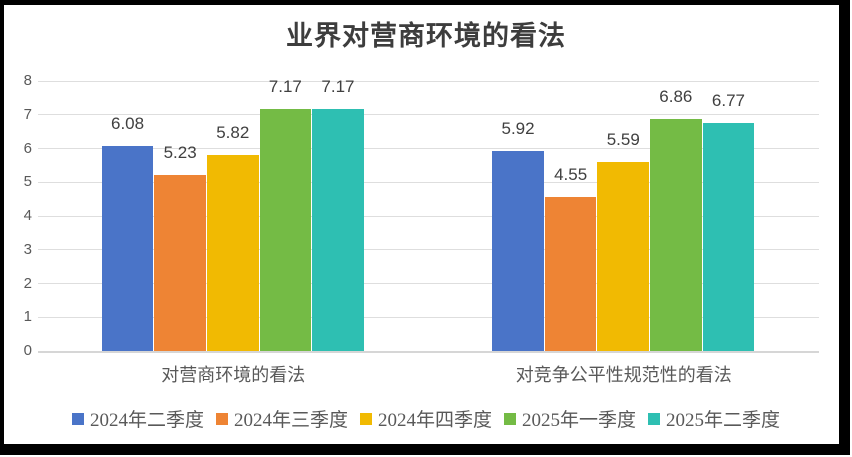 The image size is (852, 457). I want to click on y-tick-label: 3, so click(27, 249).